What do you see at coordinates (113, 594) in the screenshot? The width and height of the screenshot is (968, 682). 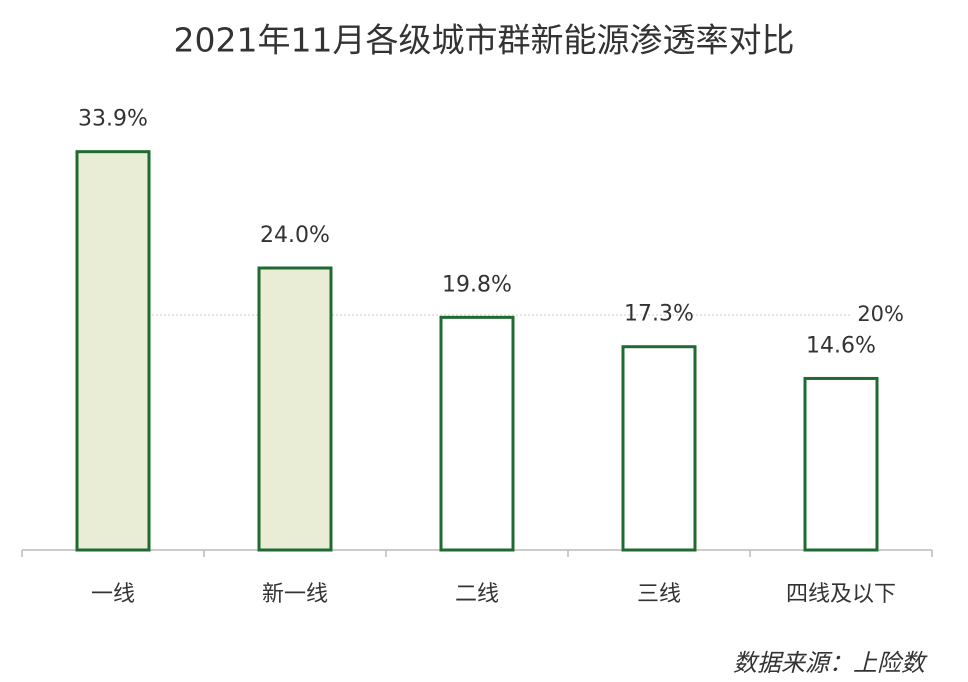 I see `x-tick-label: 一线` at bounding box center [113, 594].